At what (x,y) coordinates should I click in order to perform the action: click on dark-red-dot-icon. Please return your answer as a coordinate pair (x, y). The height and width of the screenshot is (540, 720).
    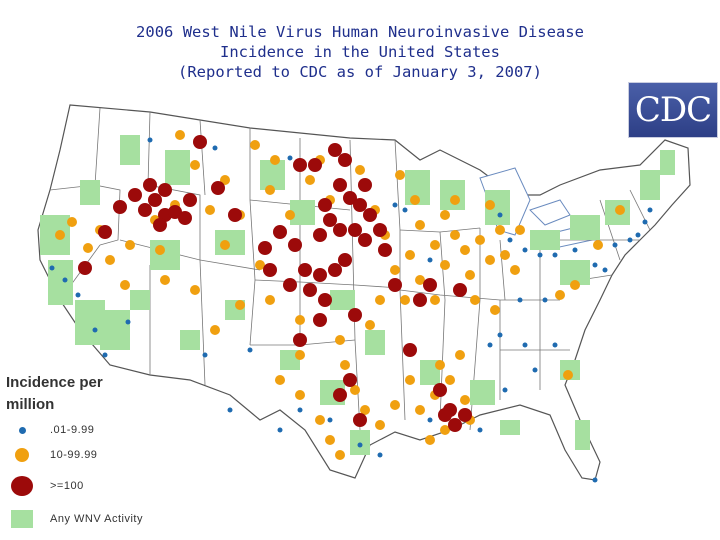
    Looking at the image, I should click on (22, 486).